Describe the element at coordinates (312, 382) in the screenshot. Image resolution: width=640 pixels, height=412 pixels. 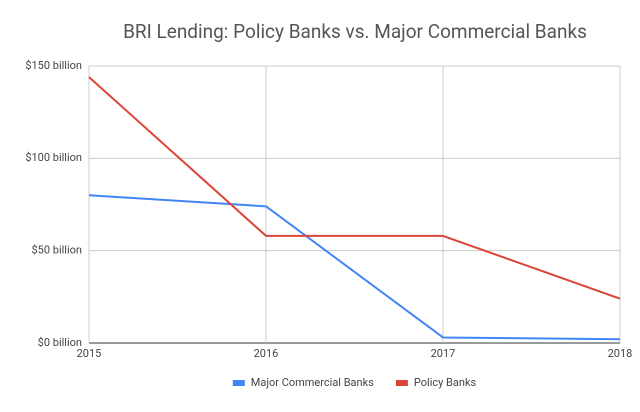
I see `legend-label: Major Commercial Banks` at that location.